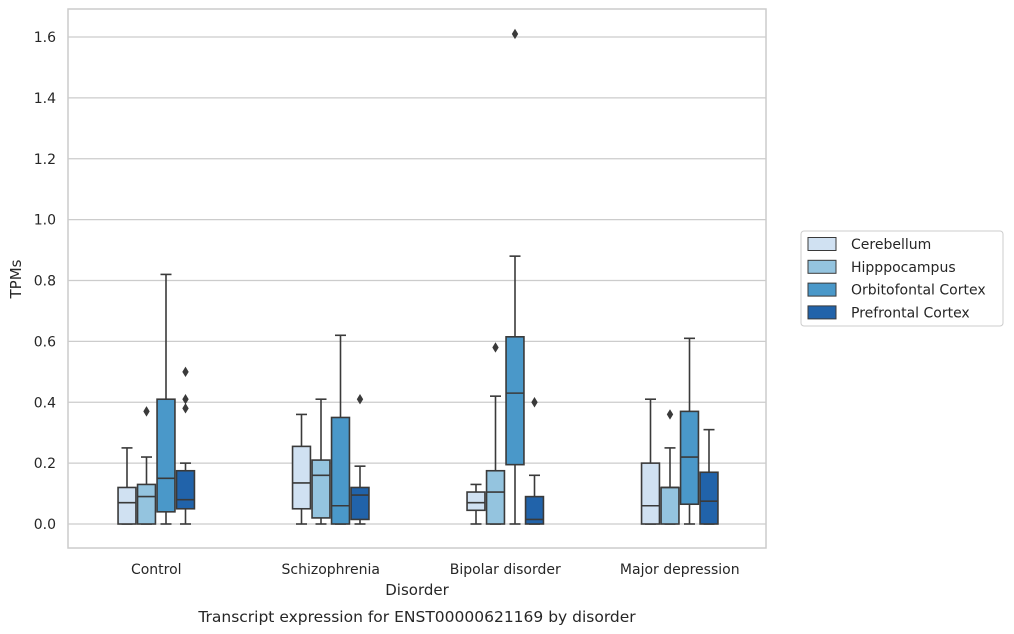  I want to click on y-tick-label: 1.2, so click(45, 160).